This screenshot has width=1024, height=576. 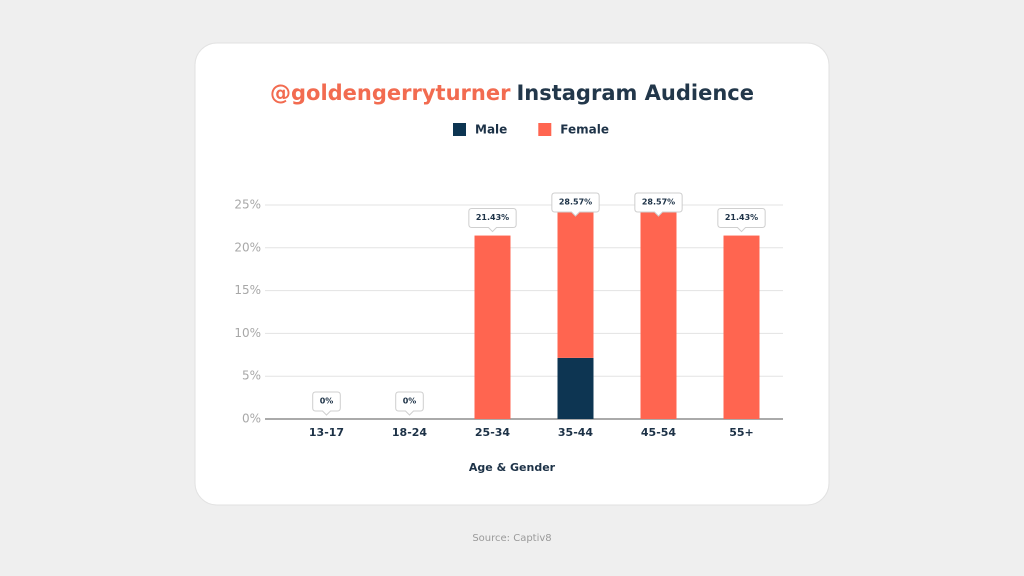 I want to click on title-rest: Instagram Audience, so click(x=635, y=93).